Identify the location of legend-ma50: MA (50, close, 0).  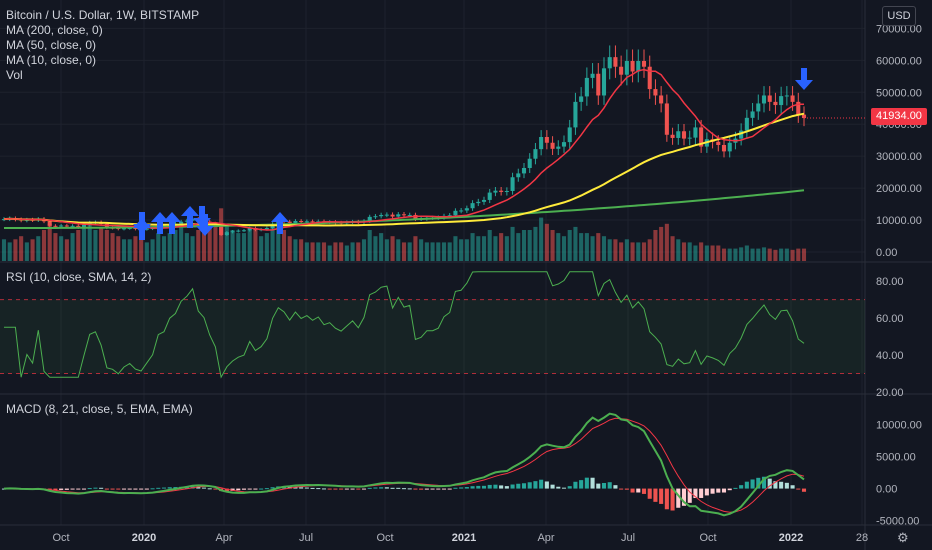
(51, 45).